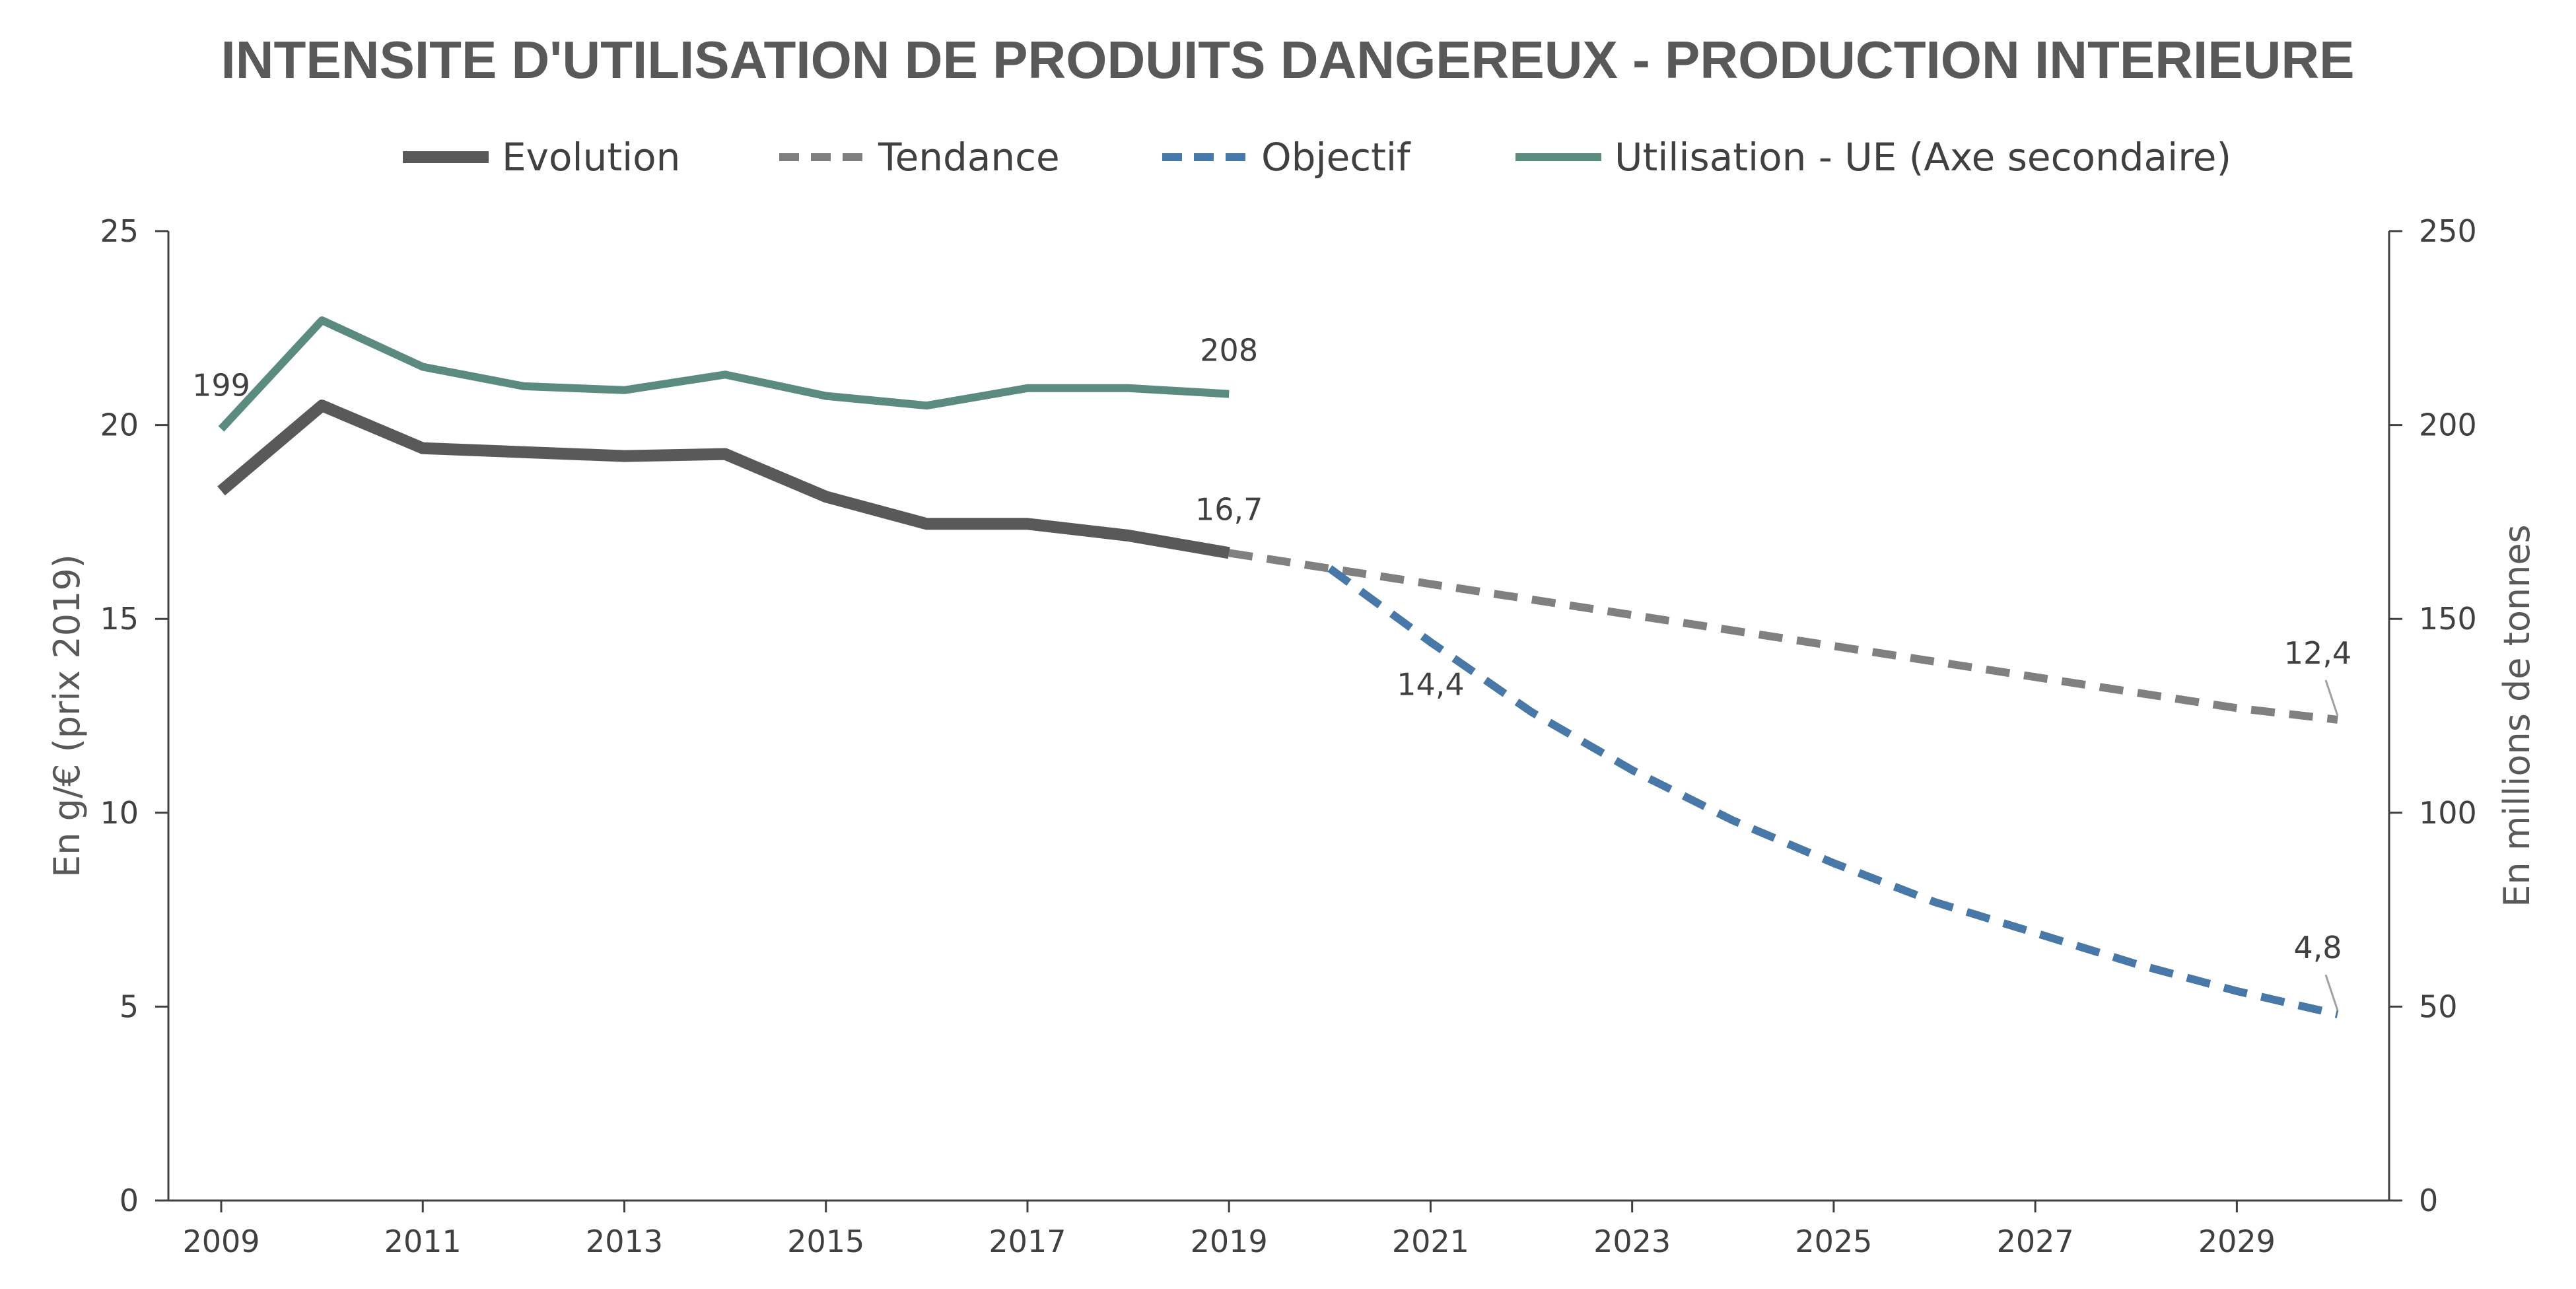 Image resolution: width=2576 pixels, height=1289 pixels. Describe the element at coordinates (120, 813) in the screenshot. I see `y-left-tick-label: 10` at that location.